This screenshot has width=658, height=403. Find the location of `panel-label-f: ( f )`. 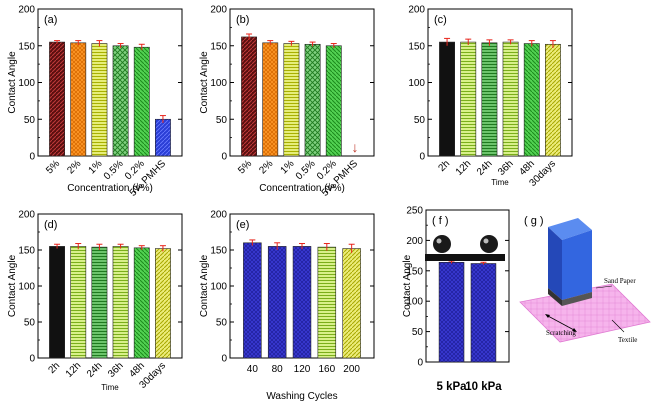

panel-label-f: ( f ) is located at coordinates (440, 221).